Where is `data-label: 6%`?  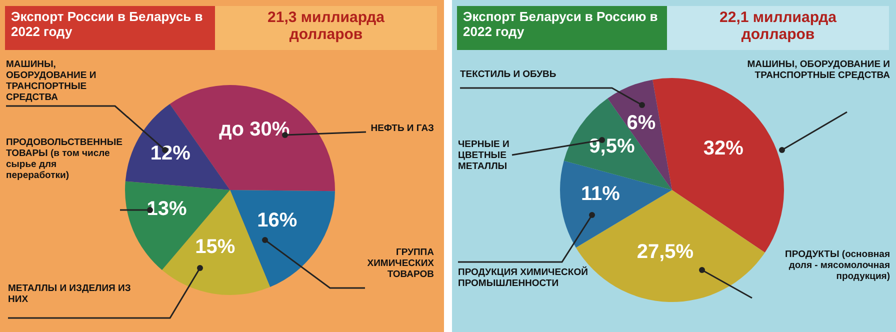 data-label: 6% is located at coordinates (641, 123).